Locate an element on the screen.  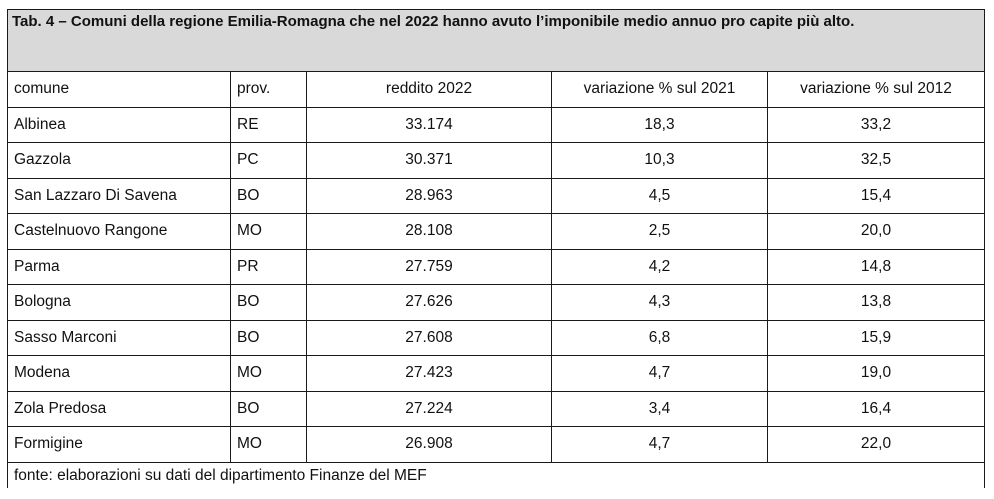
table-row: Parma PR 27.759 4,2 14,8 is located at coordinates (496, 266).